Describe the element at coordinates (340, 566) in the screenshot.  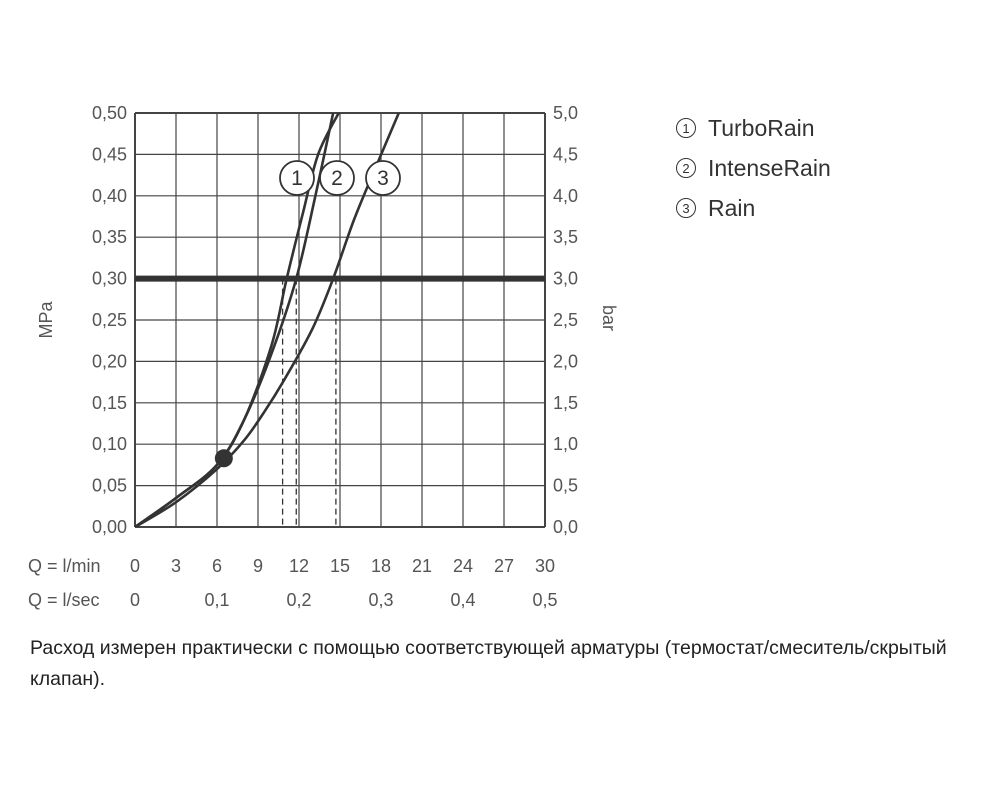
I see `x-lmin-tick-label: 15` at that location.